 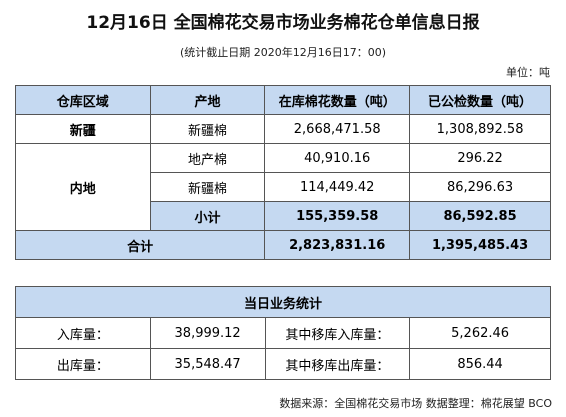 I want to click on total-row: 合计 2,823,831.16 1,395,485.43, so click(x=282, y=245).